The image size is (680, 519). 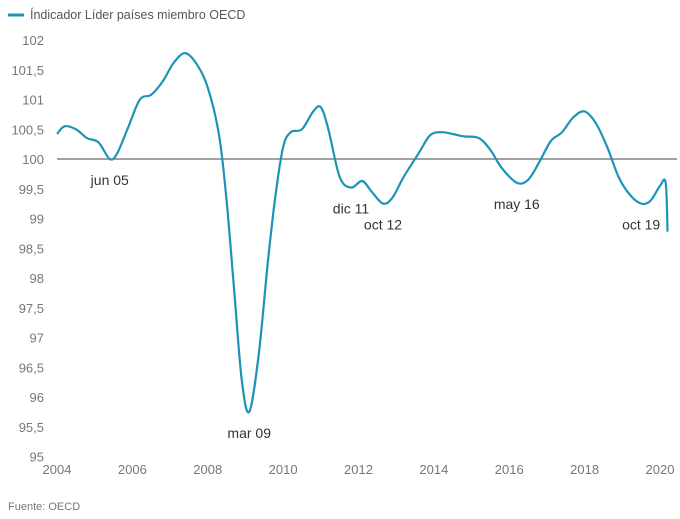 I want to click on x-tick-label: 2018, so click(x=584, y=469).